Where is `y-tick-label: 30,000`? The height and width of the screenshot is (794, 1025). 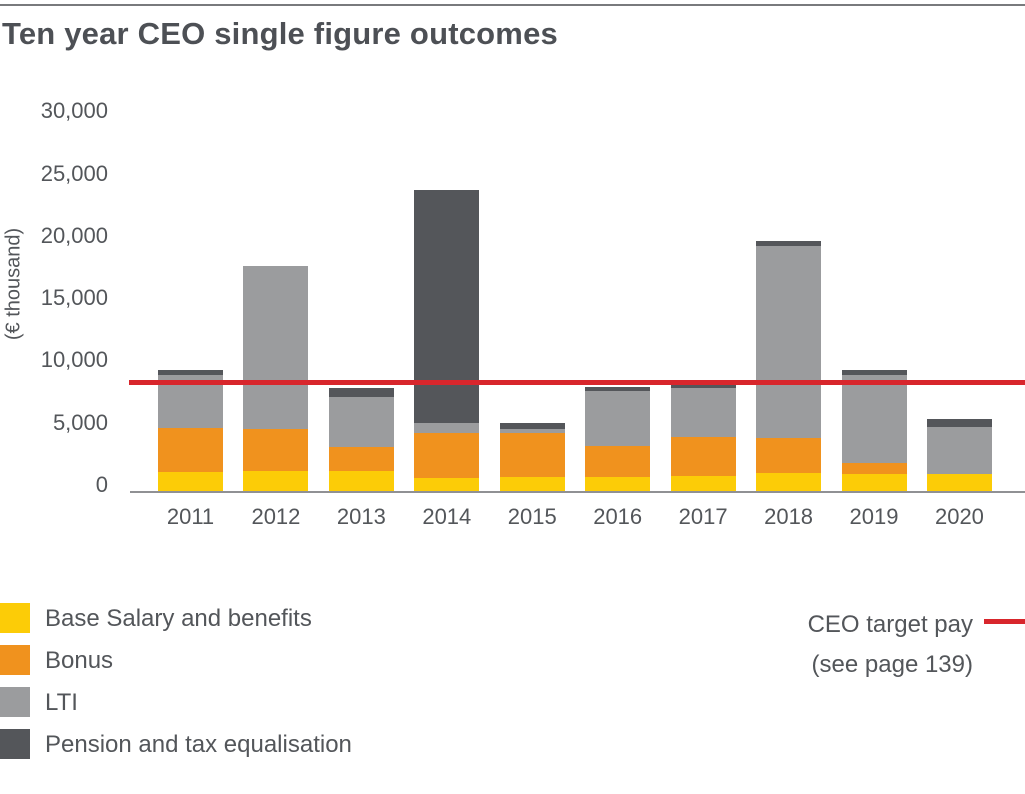
y-tick-label: 30,000 is located at coordinates (74, 111).